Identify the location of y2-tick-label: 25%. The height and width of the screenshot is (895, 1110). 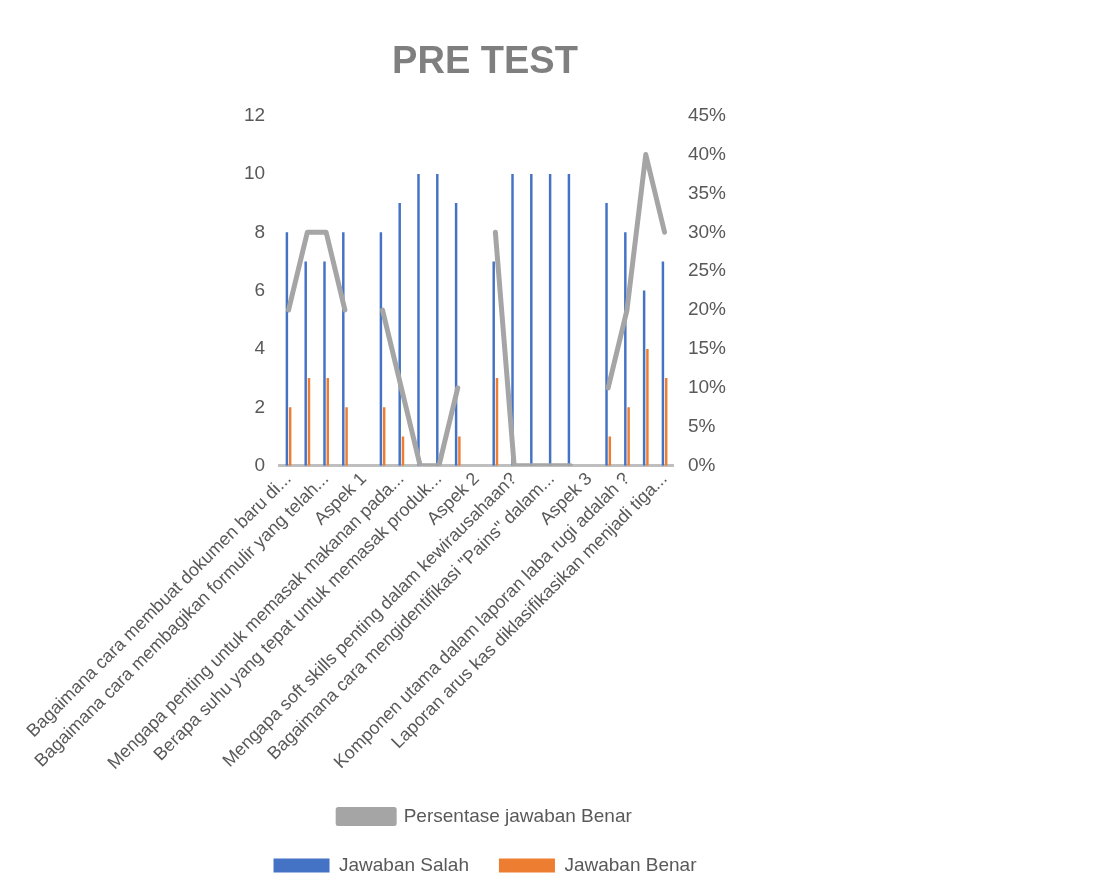
(707, 270).